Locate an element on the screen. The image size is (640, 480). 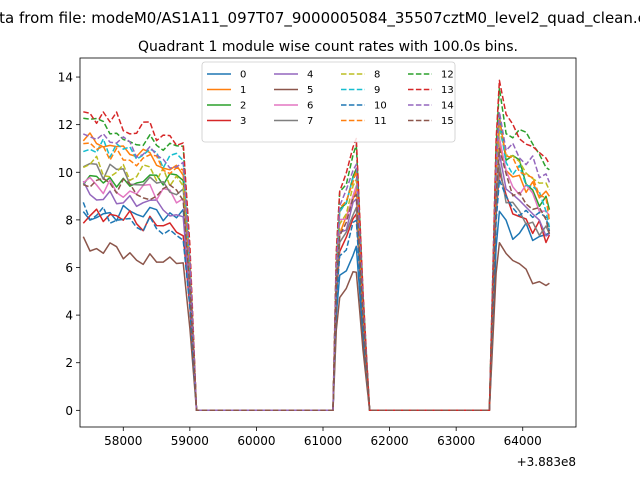
legend-label-10: 10 is located at coordinates (380, 106).